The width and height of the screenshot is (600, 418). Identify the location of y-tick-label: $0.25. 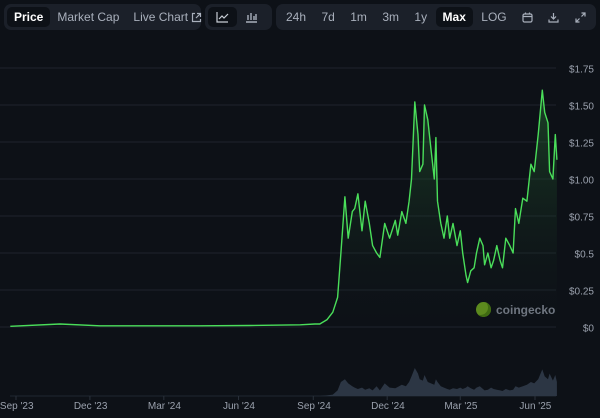
(581, 292).